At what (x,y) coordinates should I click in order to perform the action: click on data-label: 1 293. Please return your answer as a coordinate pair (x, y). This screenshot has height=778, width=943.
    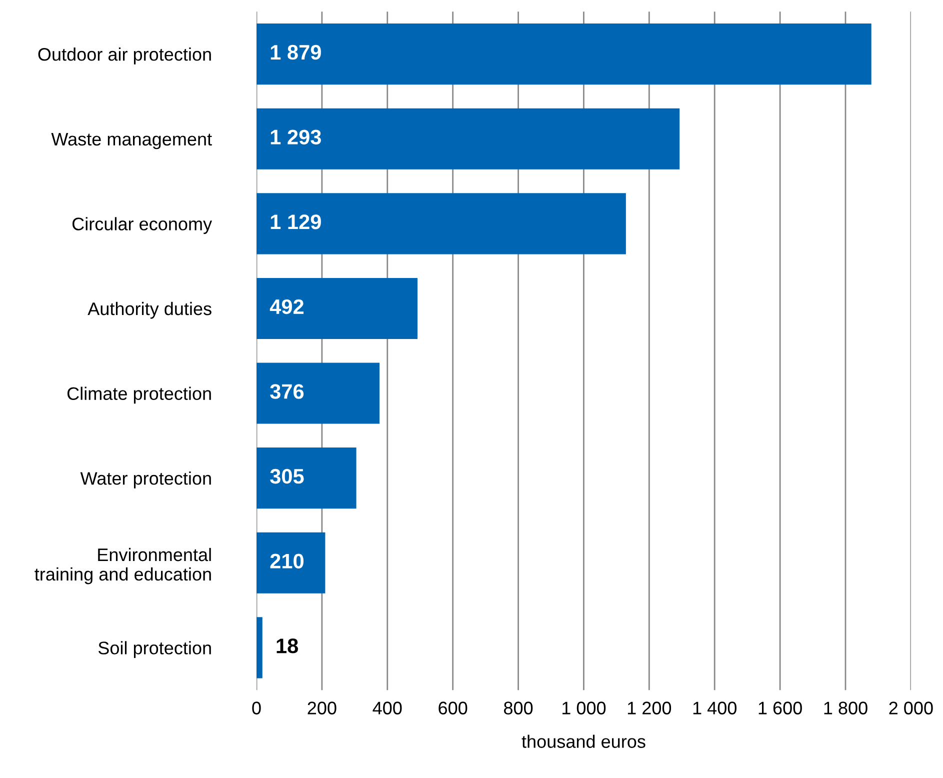
    Looking at the image, I should click on (295, 137).